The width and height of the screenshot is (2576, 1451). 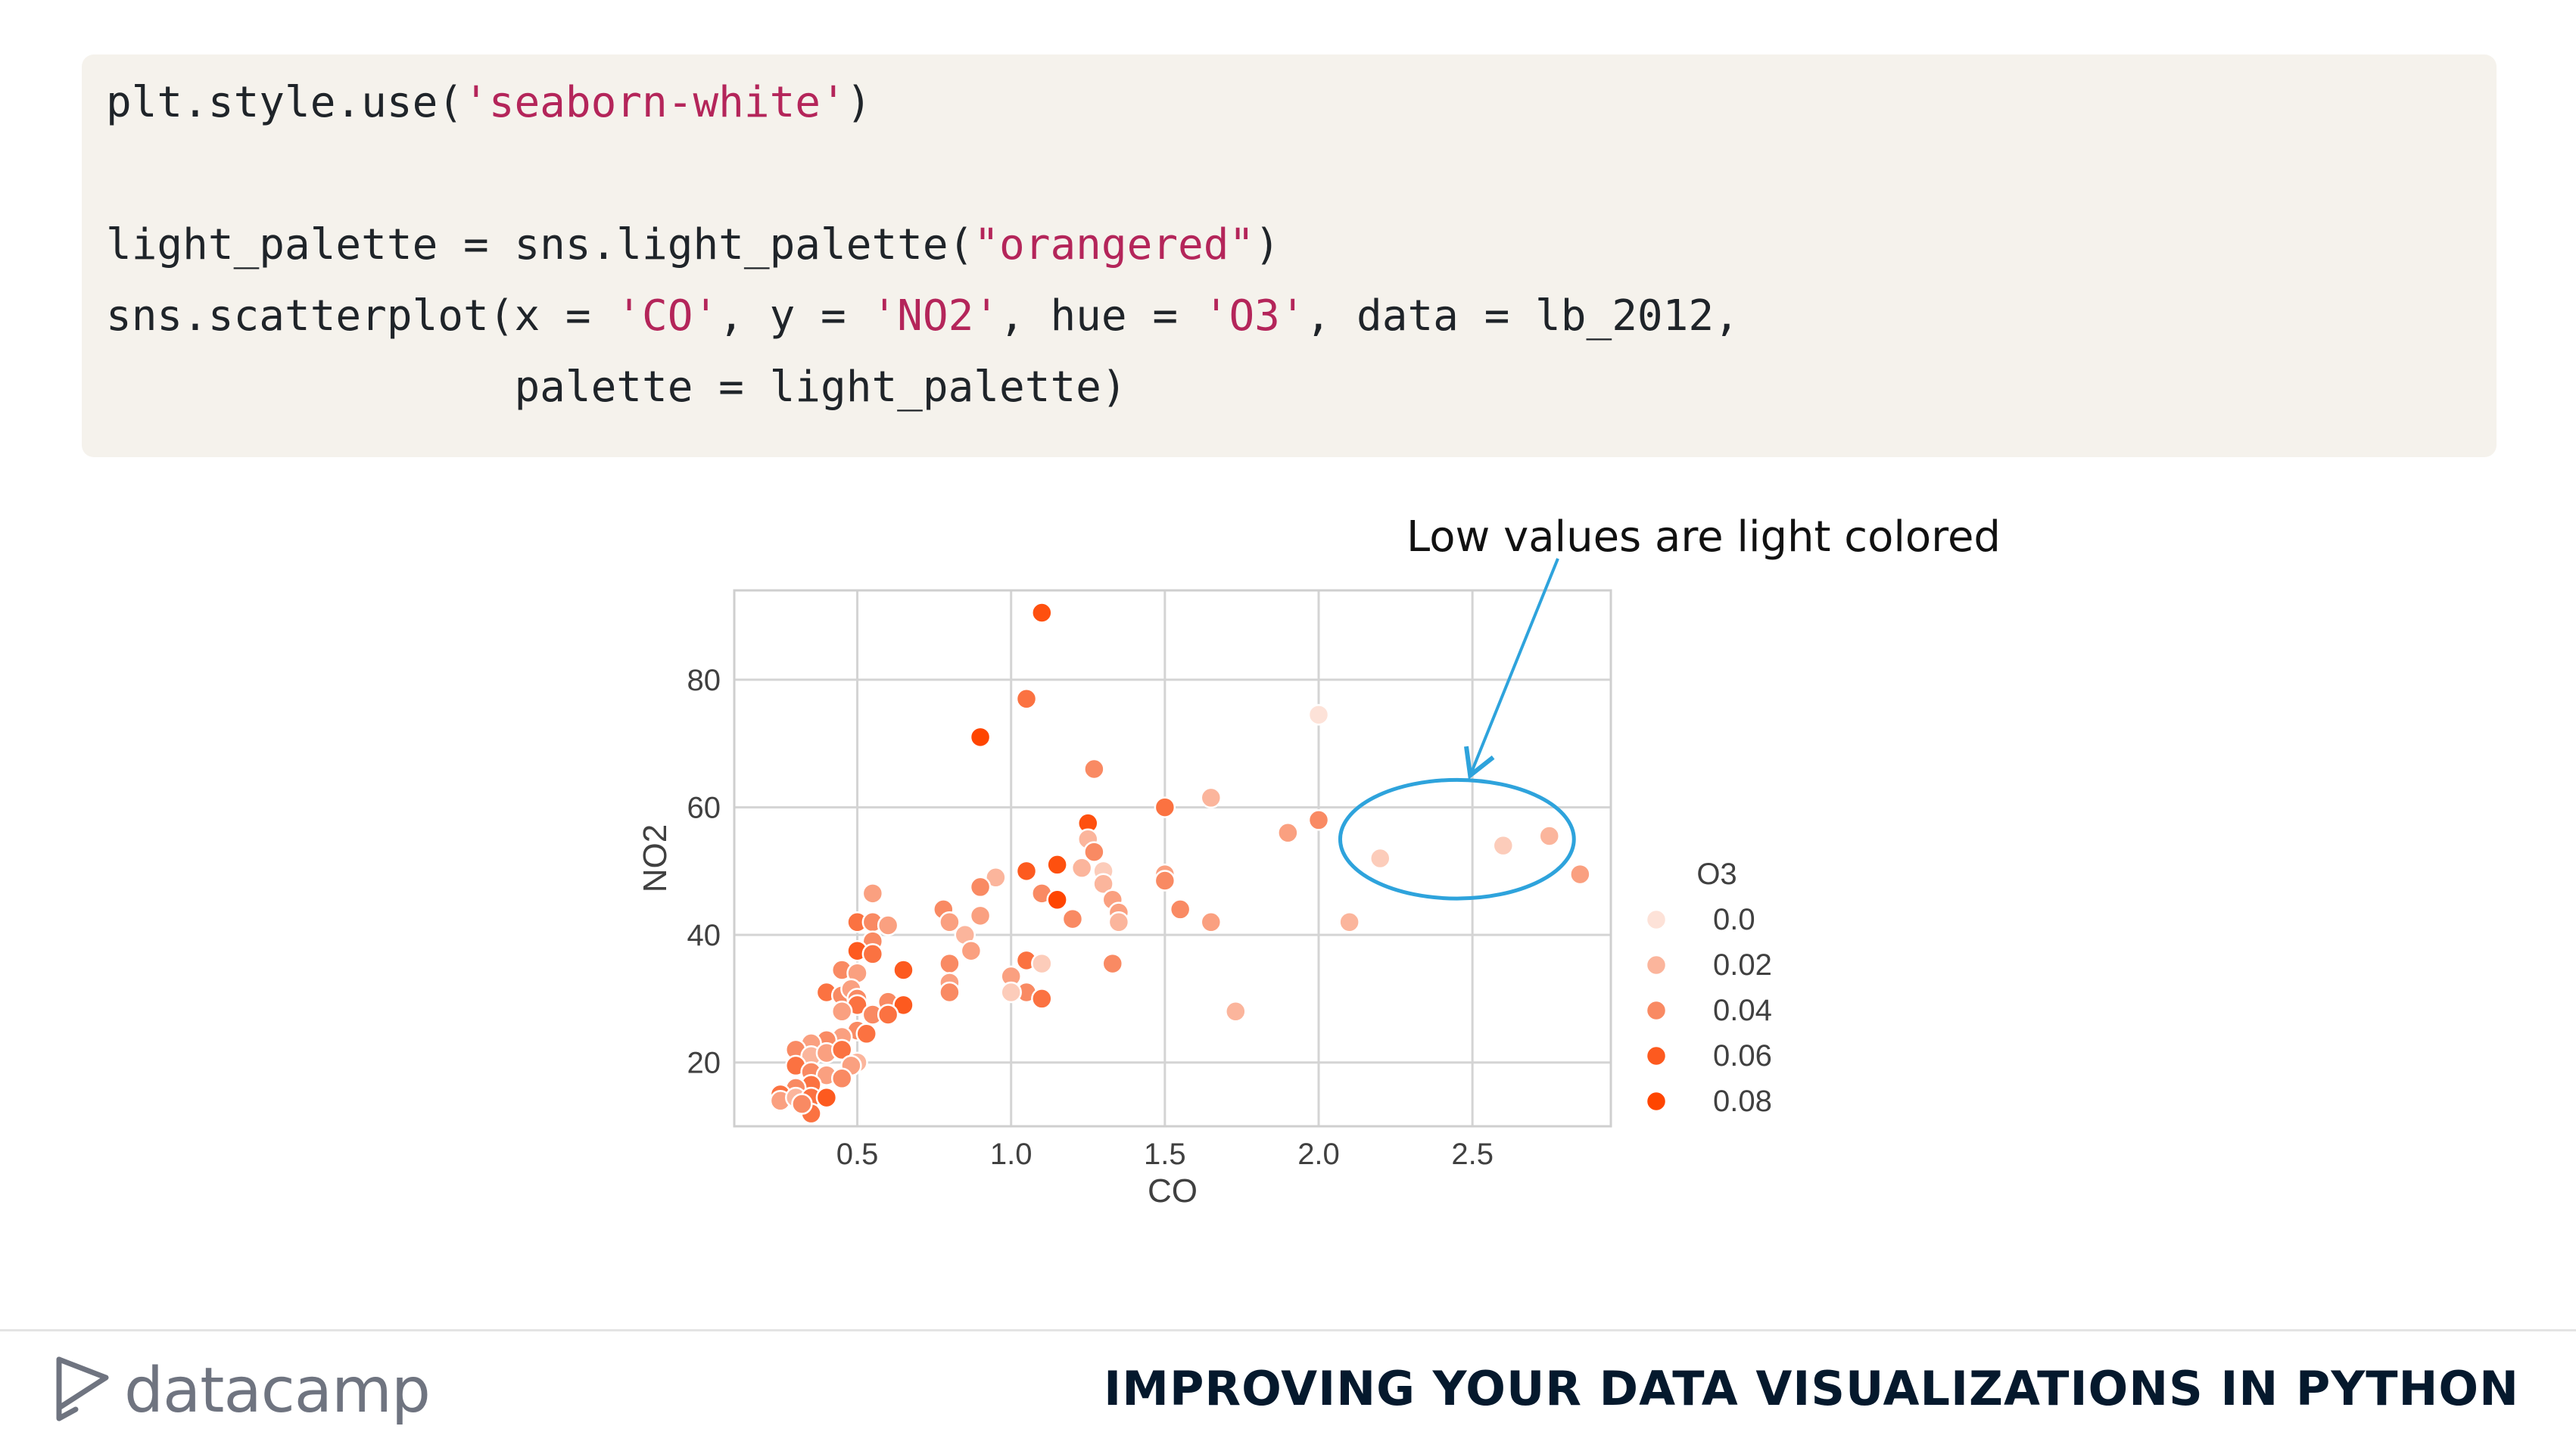 I want to click on y-tick-label: 60, so click(x=704, y=809).